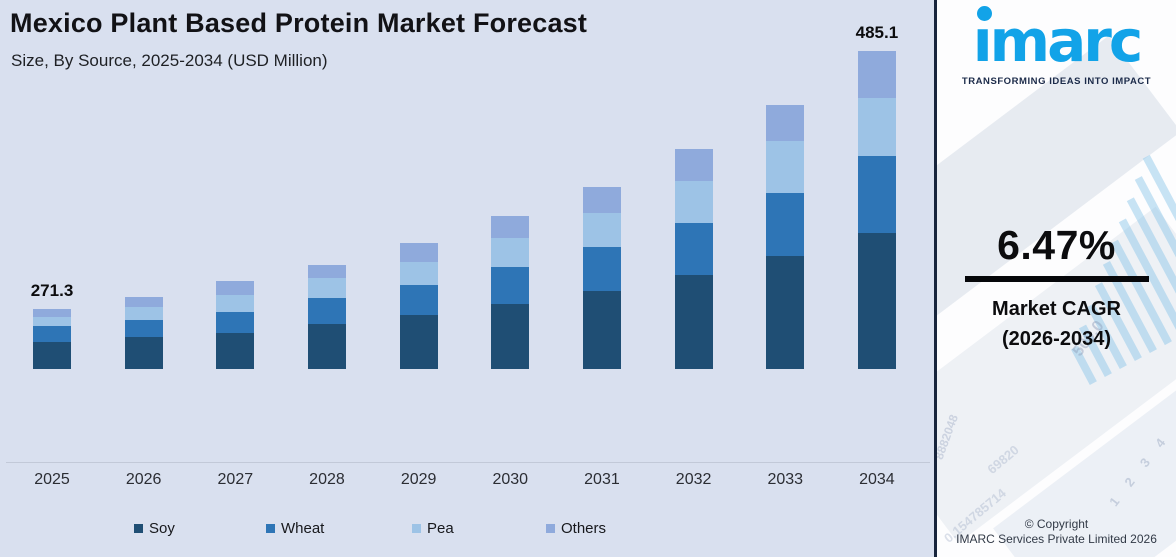 The image size is (1176, 557). I want to click on bar-2034: 485.1, so click(877, 196).